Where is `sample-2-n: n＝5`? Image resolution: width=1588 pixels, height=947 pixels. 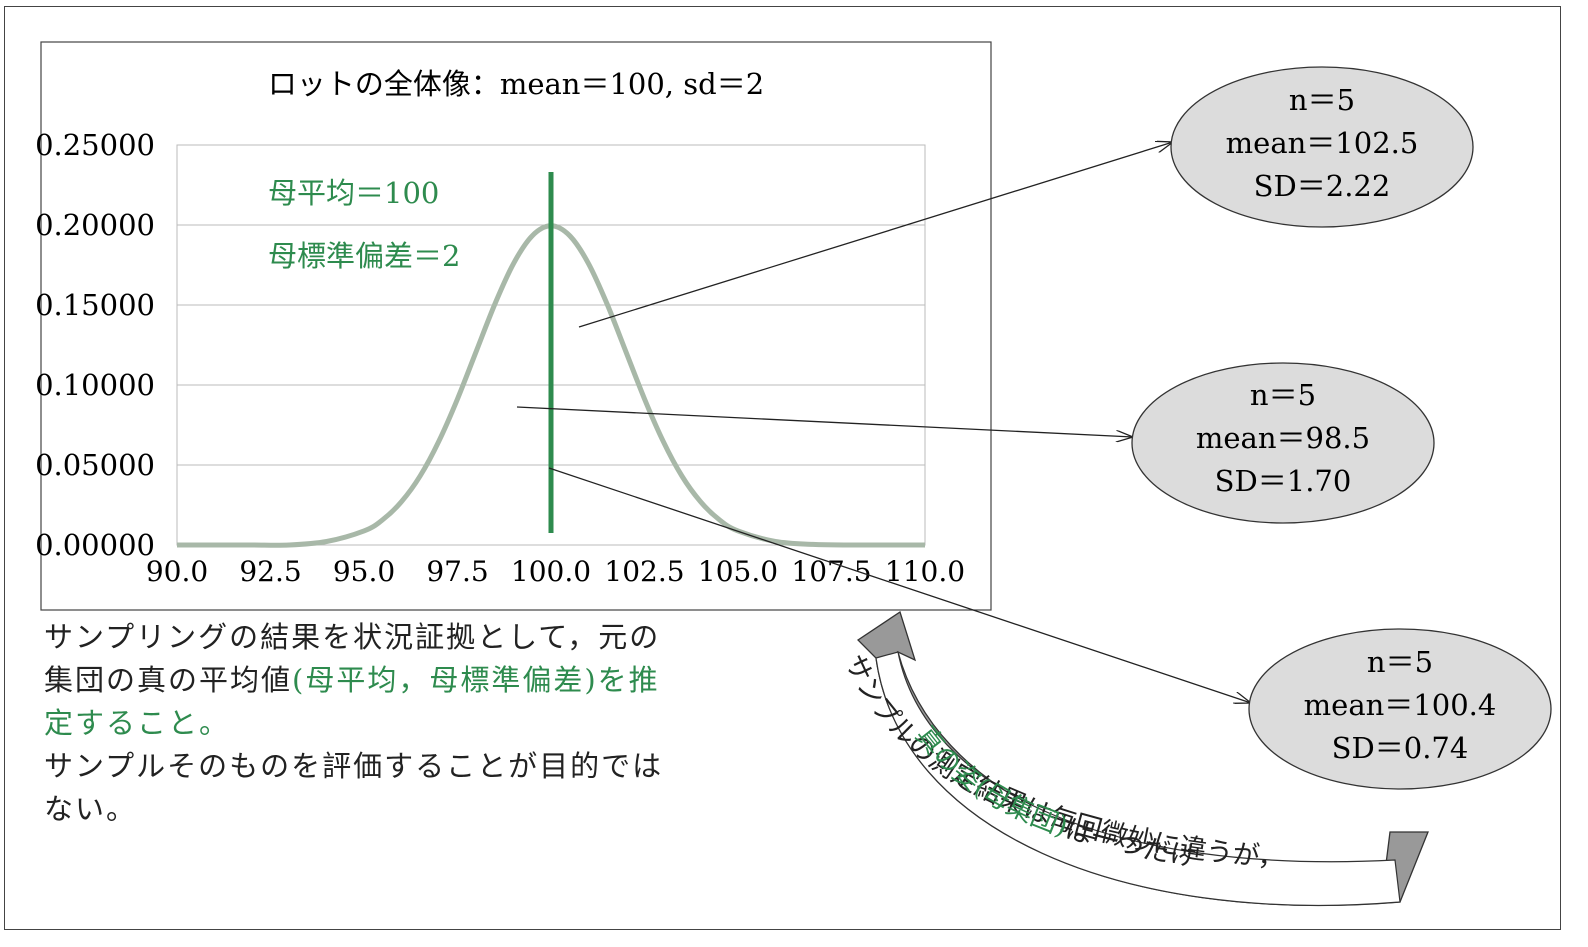 sample-2-n: n＝5 is located at coordinates (1283, 395).